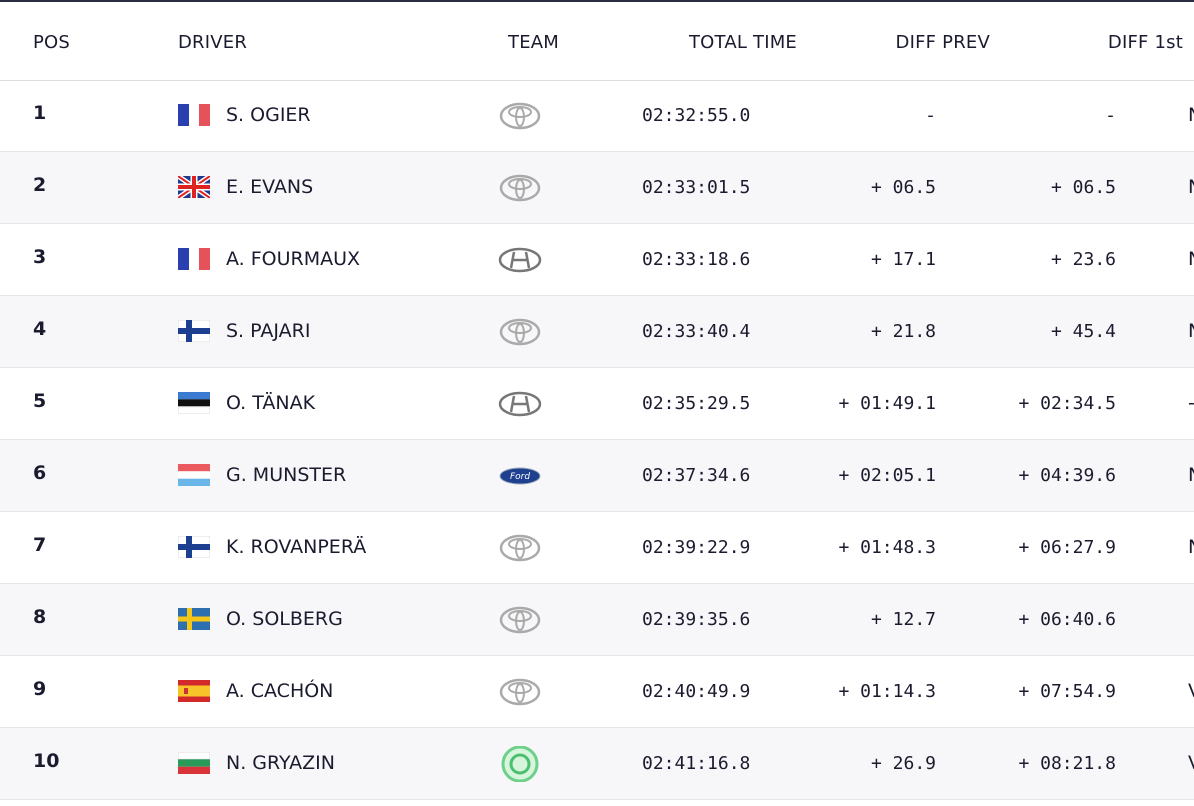 The image size is (1194, 806). What do you see at coordinates (1110, 115) in the screenshot?
I see `diff-first: -` at bounding box center [1110, 115].